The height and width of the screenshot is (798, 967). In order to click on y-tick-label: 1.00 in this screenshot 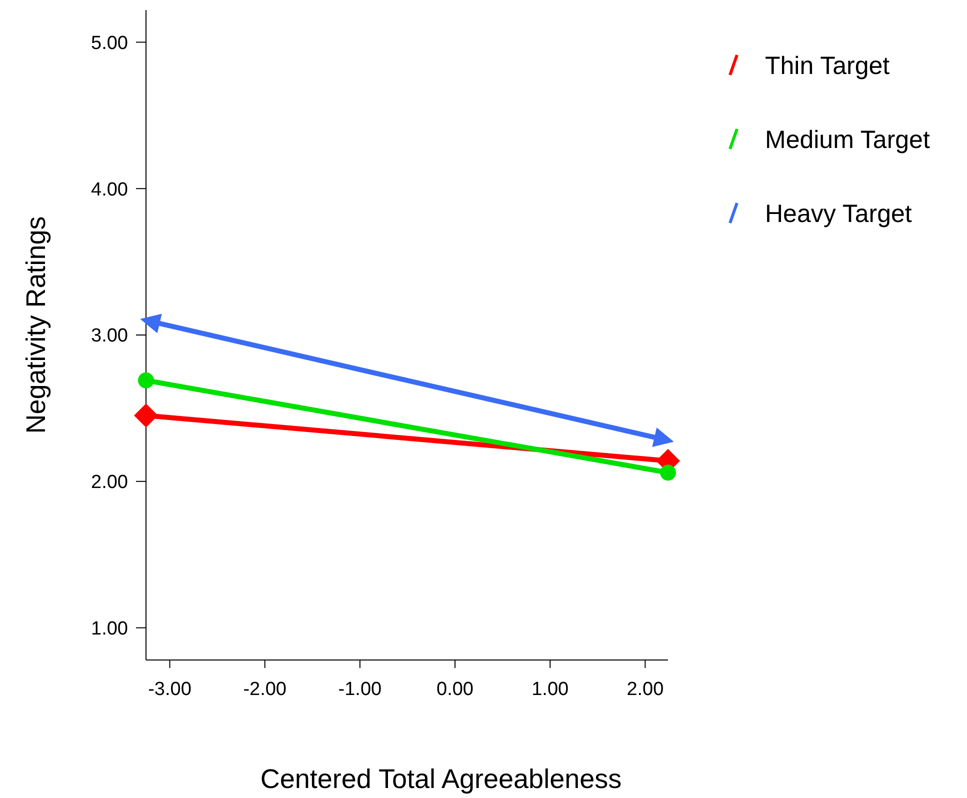, I will do `click(109, 629)`.